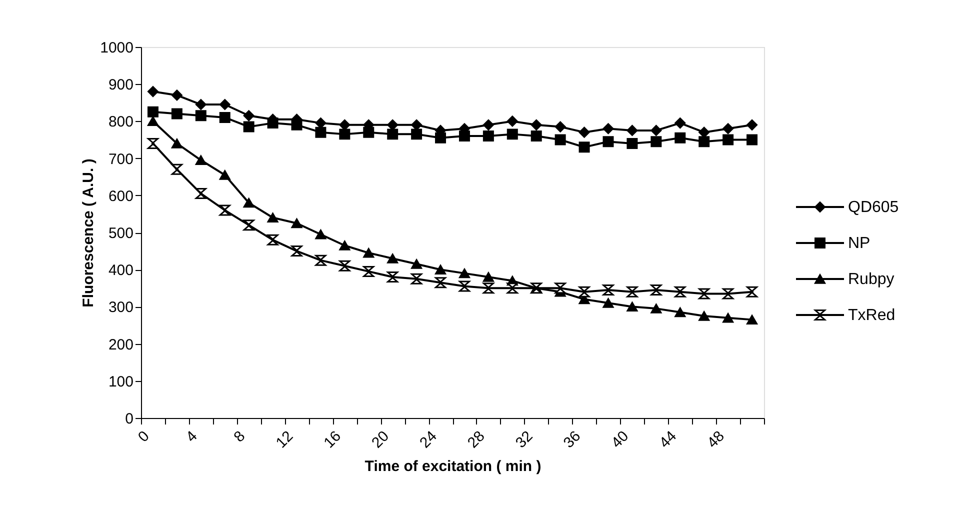  Describe the element at coordinates (871, 279) in the screenshot. I see `legend-label: Rubpy` at that location.